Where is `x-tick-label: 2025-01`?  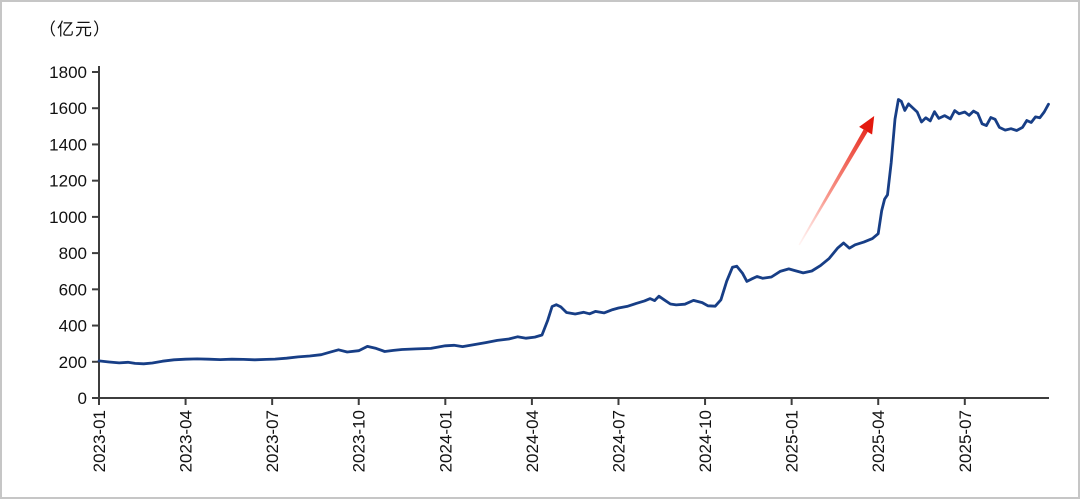 x-tick-label: 2025-01 is located at coordinates (792, 441).